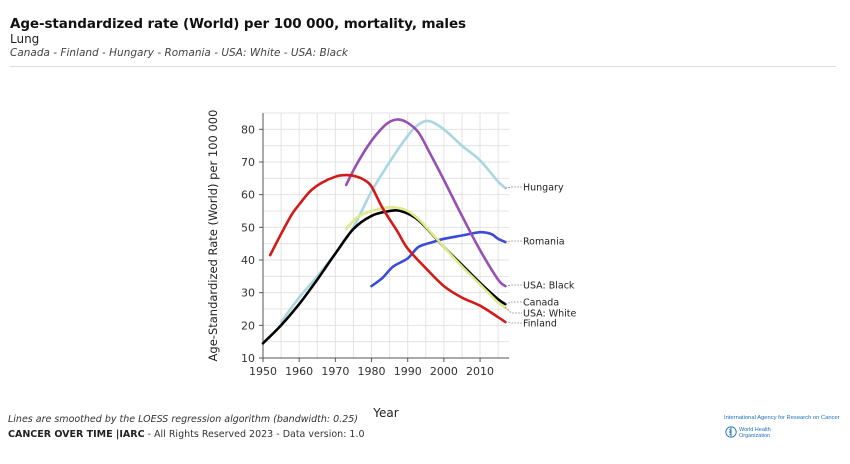  Describe the element at coordinates (248, 358) in the screenshot. I see `y-tick-label: 10` at that location.